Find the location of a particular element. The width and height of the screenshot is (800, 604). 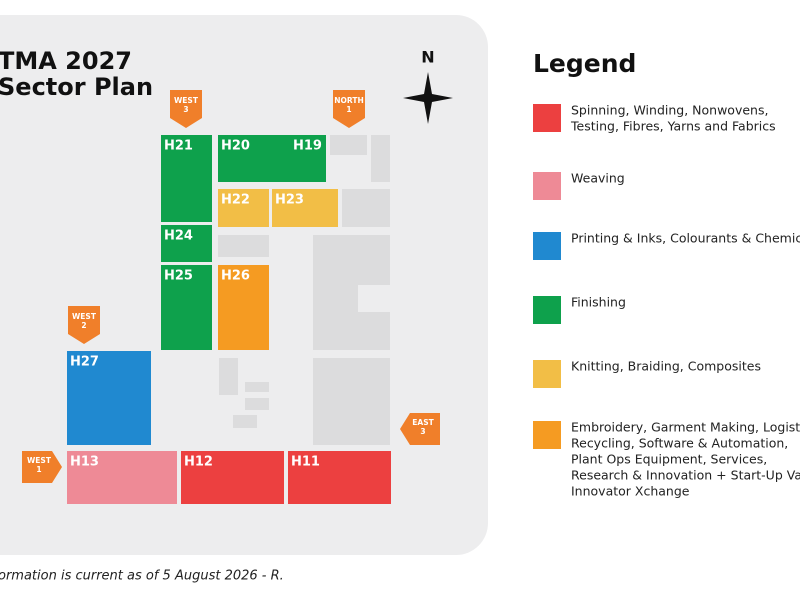

title-line: TMA 2027 is located at coordinates (66, 61).